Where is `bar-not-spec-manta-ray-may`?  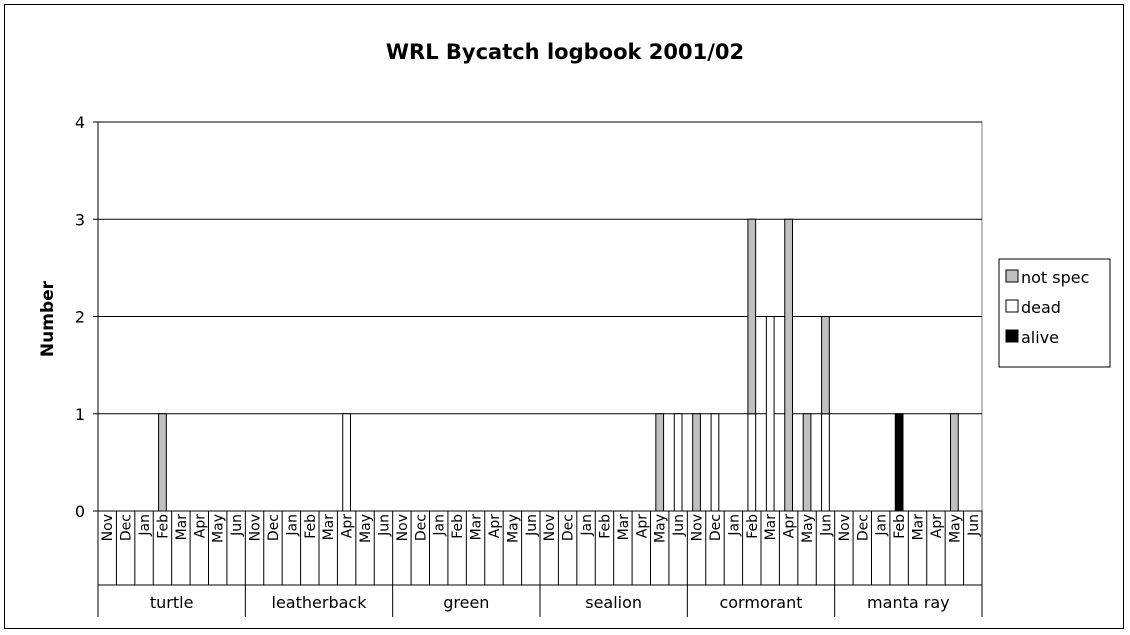 bar-not-spec-manta-ray-may is located at coordinates (954, 462).